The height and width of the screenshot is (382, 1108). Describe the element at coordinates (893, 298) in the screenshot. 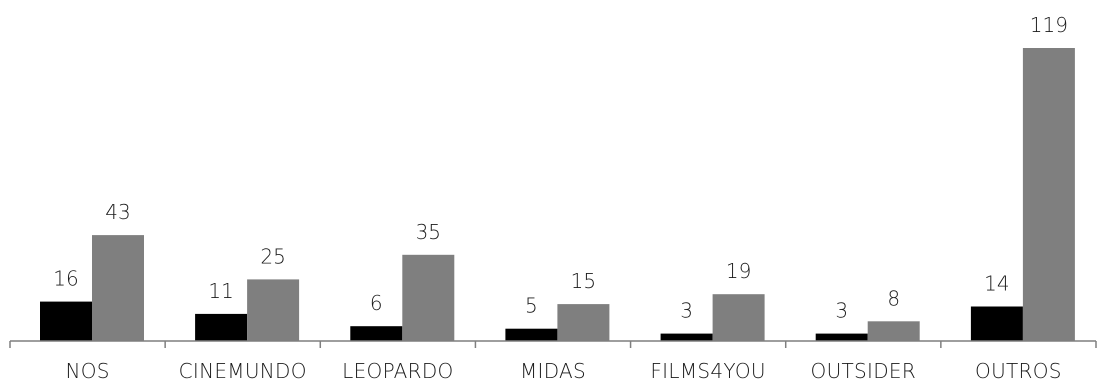

I see `data-label: 8` at that location.